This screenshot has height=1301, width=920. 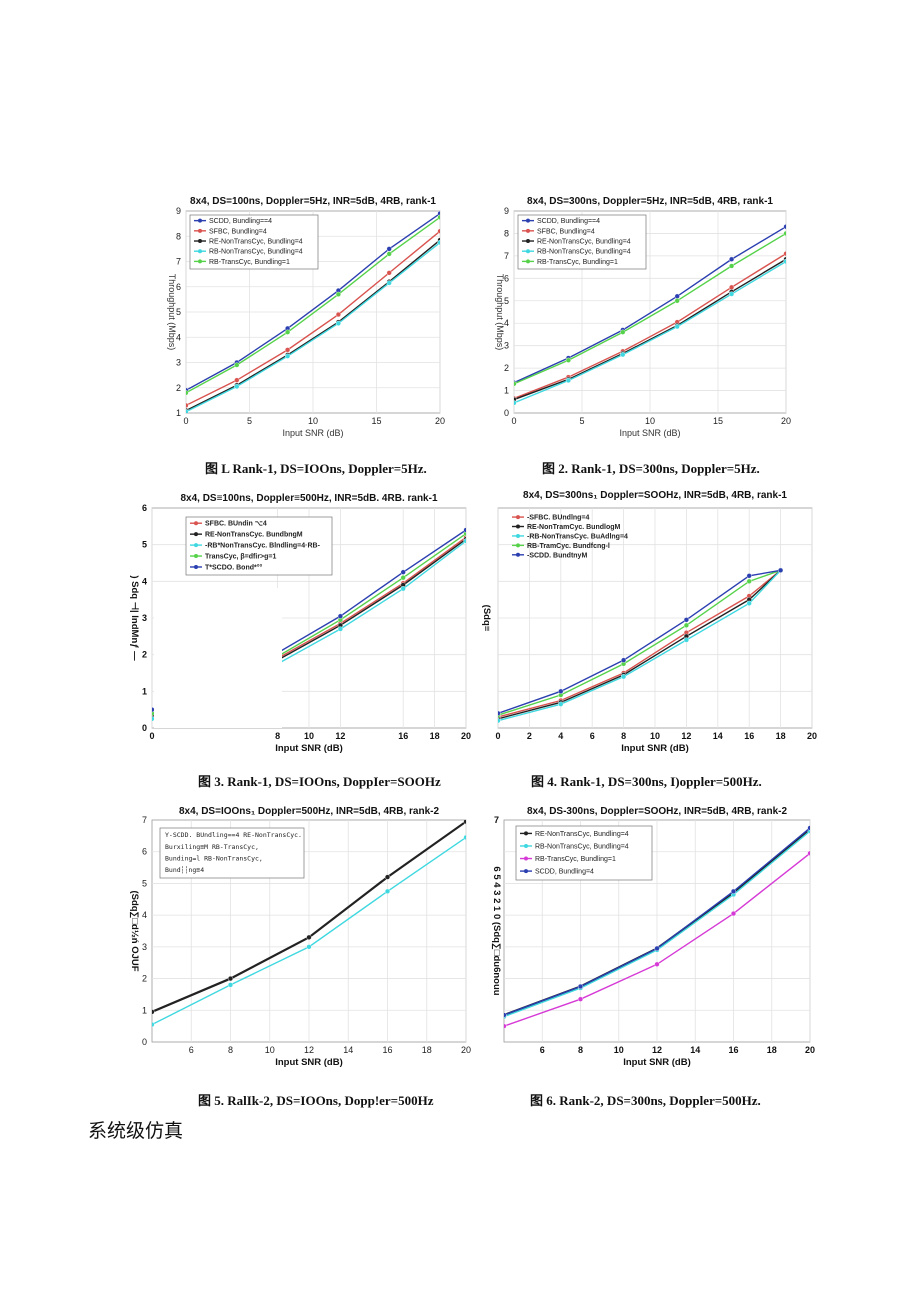 I want to click on legend-label: Bund┆┆ng≡4, so click(x=184, y=870).